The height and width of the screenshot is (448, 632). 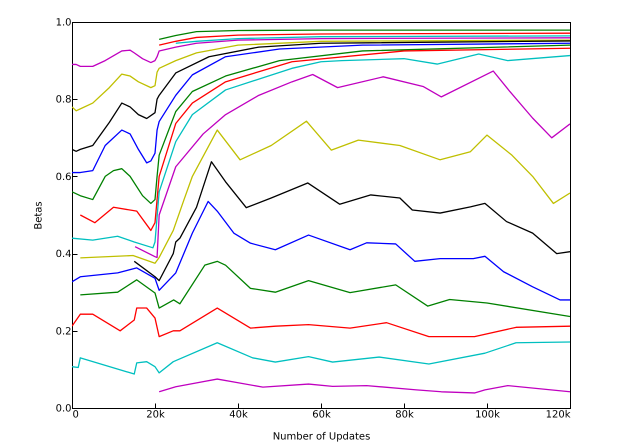 I want to click on x-tick-label: 40k, so click(x=238, y=415).